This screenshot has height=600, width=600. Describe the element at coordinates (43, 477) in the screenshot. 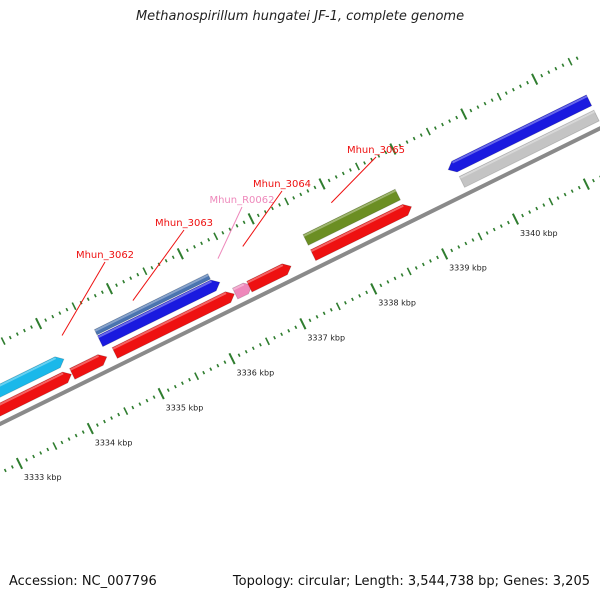

I see `scale-label: 3333 kbp` at that location.